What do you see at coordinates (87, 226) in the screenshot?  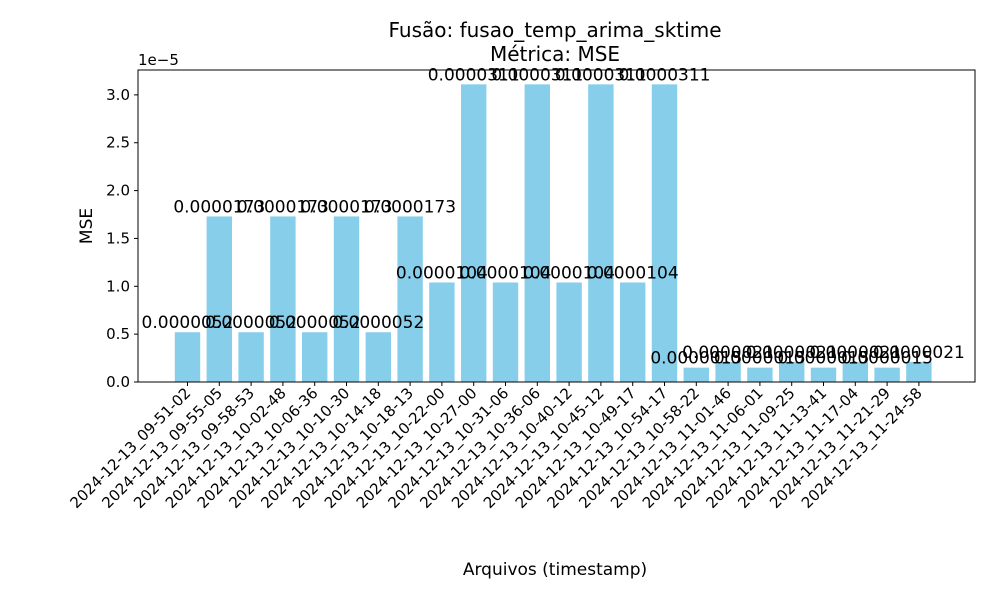 I see `y-axis-label: MSE` at bounding box center [87, 226].